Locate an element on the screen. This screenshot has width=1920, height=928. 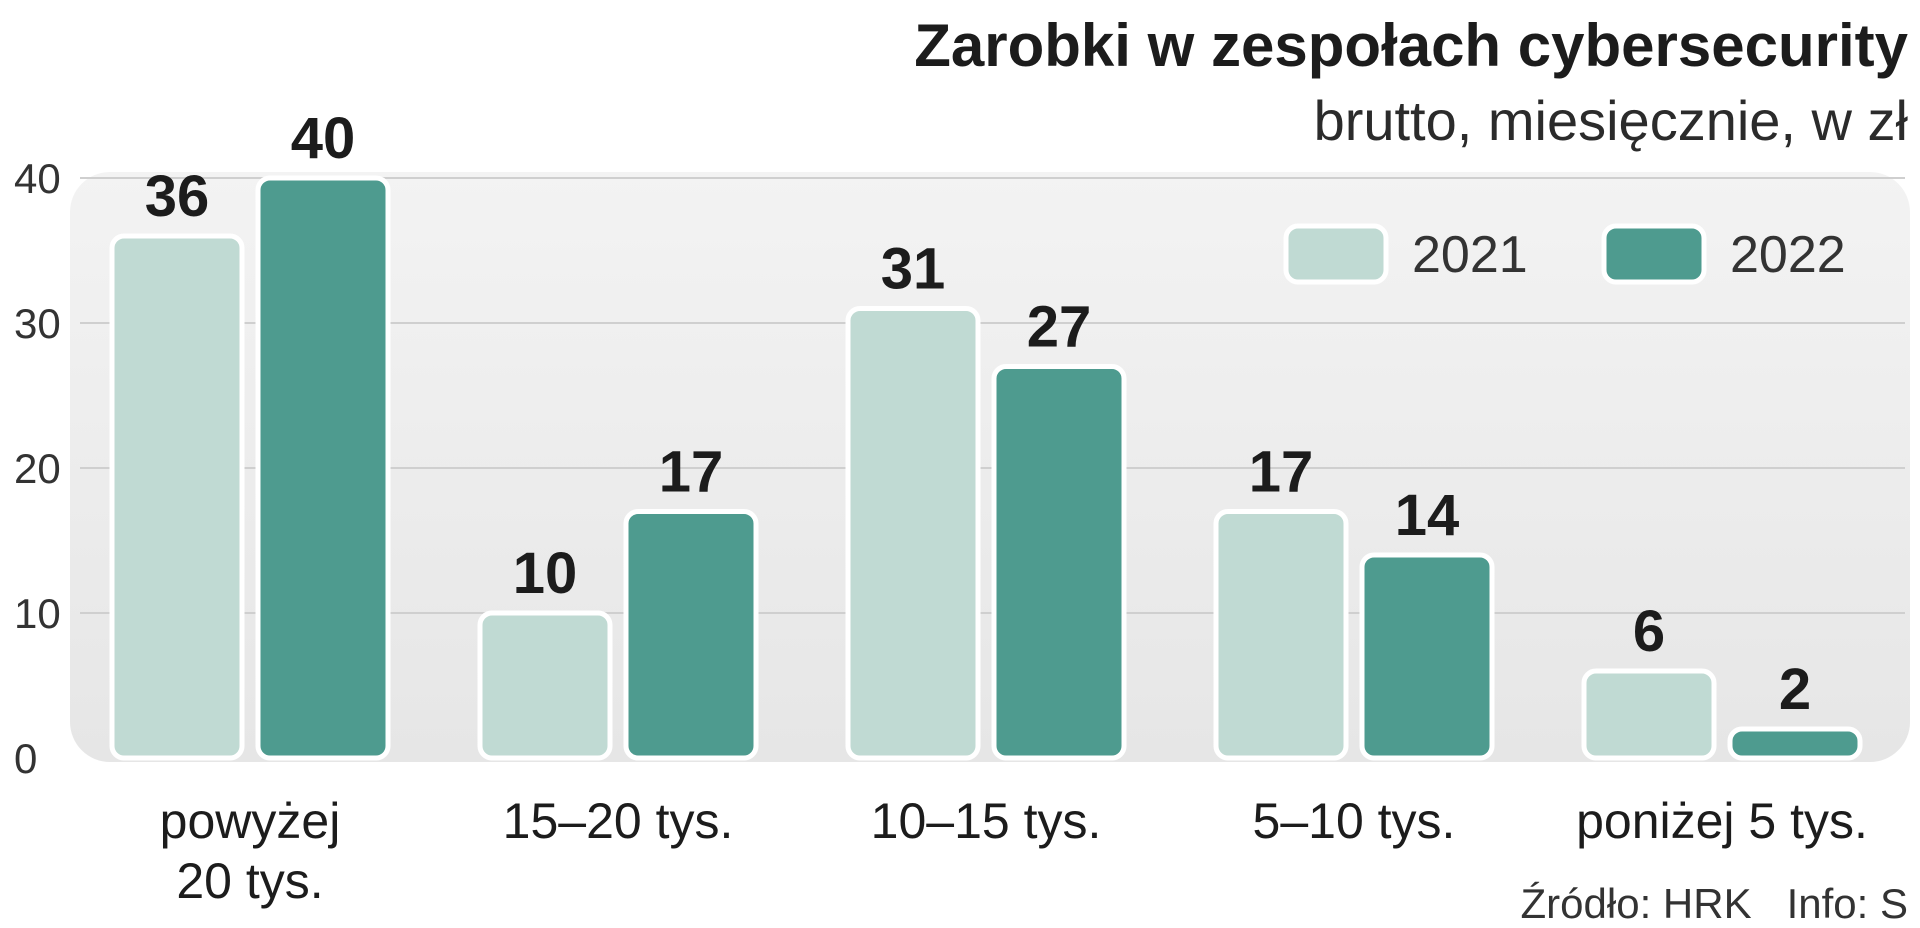
chart-subtitle: brutto, miesięcznie, w zł is located at coordinates (1611, 120).